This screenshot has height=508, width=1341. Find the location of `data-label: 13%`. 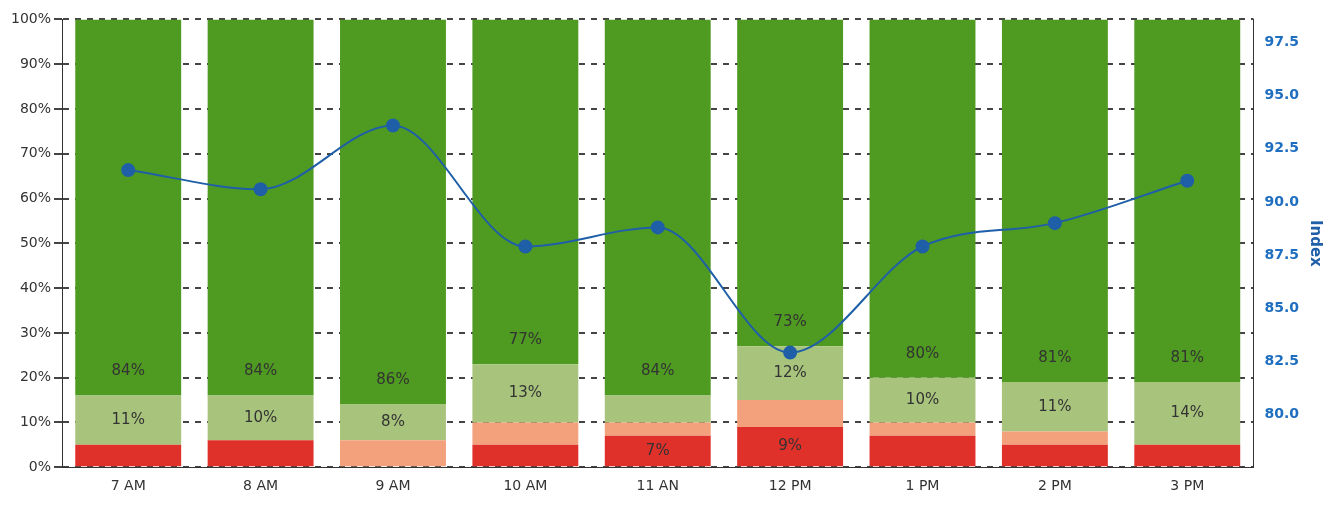

data-label: 13% is located at coordinates (525, 392).